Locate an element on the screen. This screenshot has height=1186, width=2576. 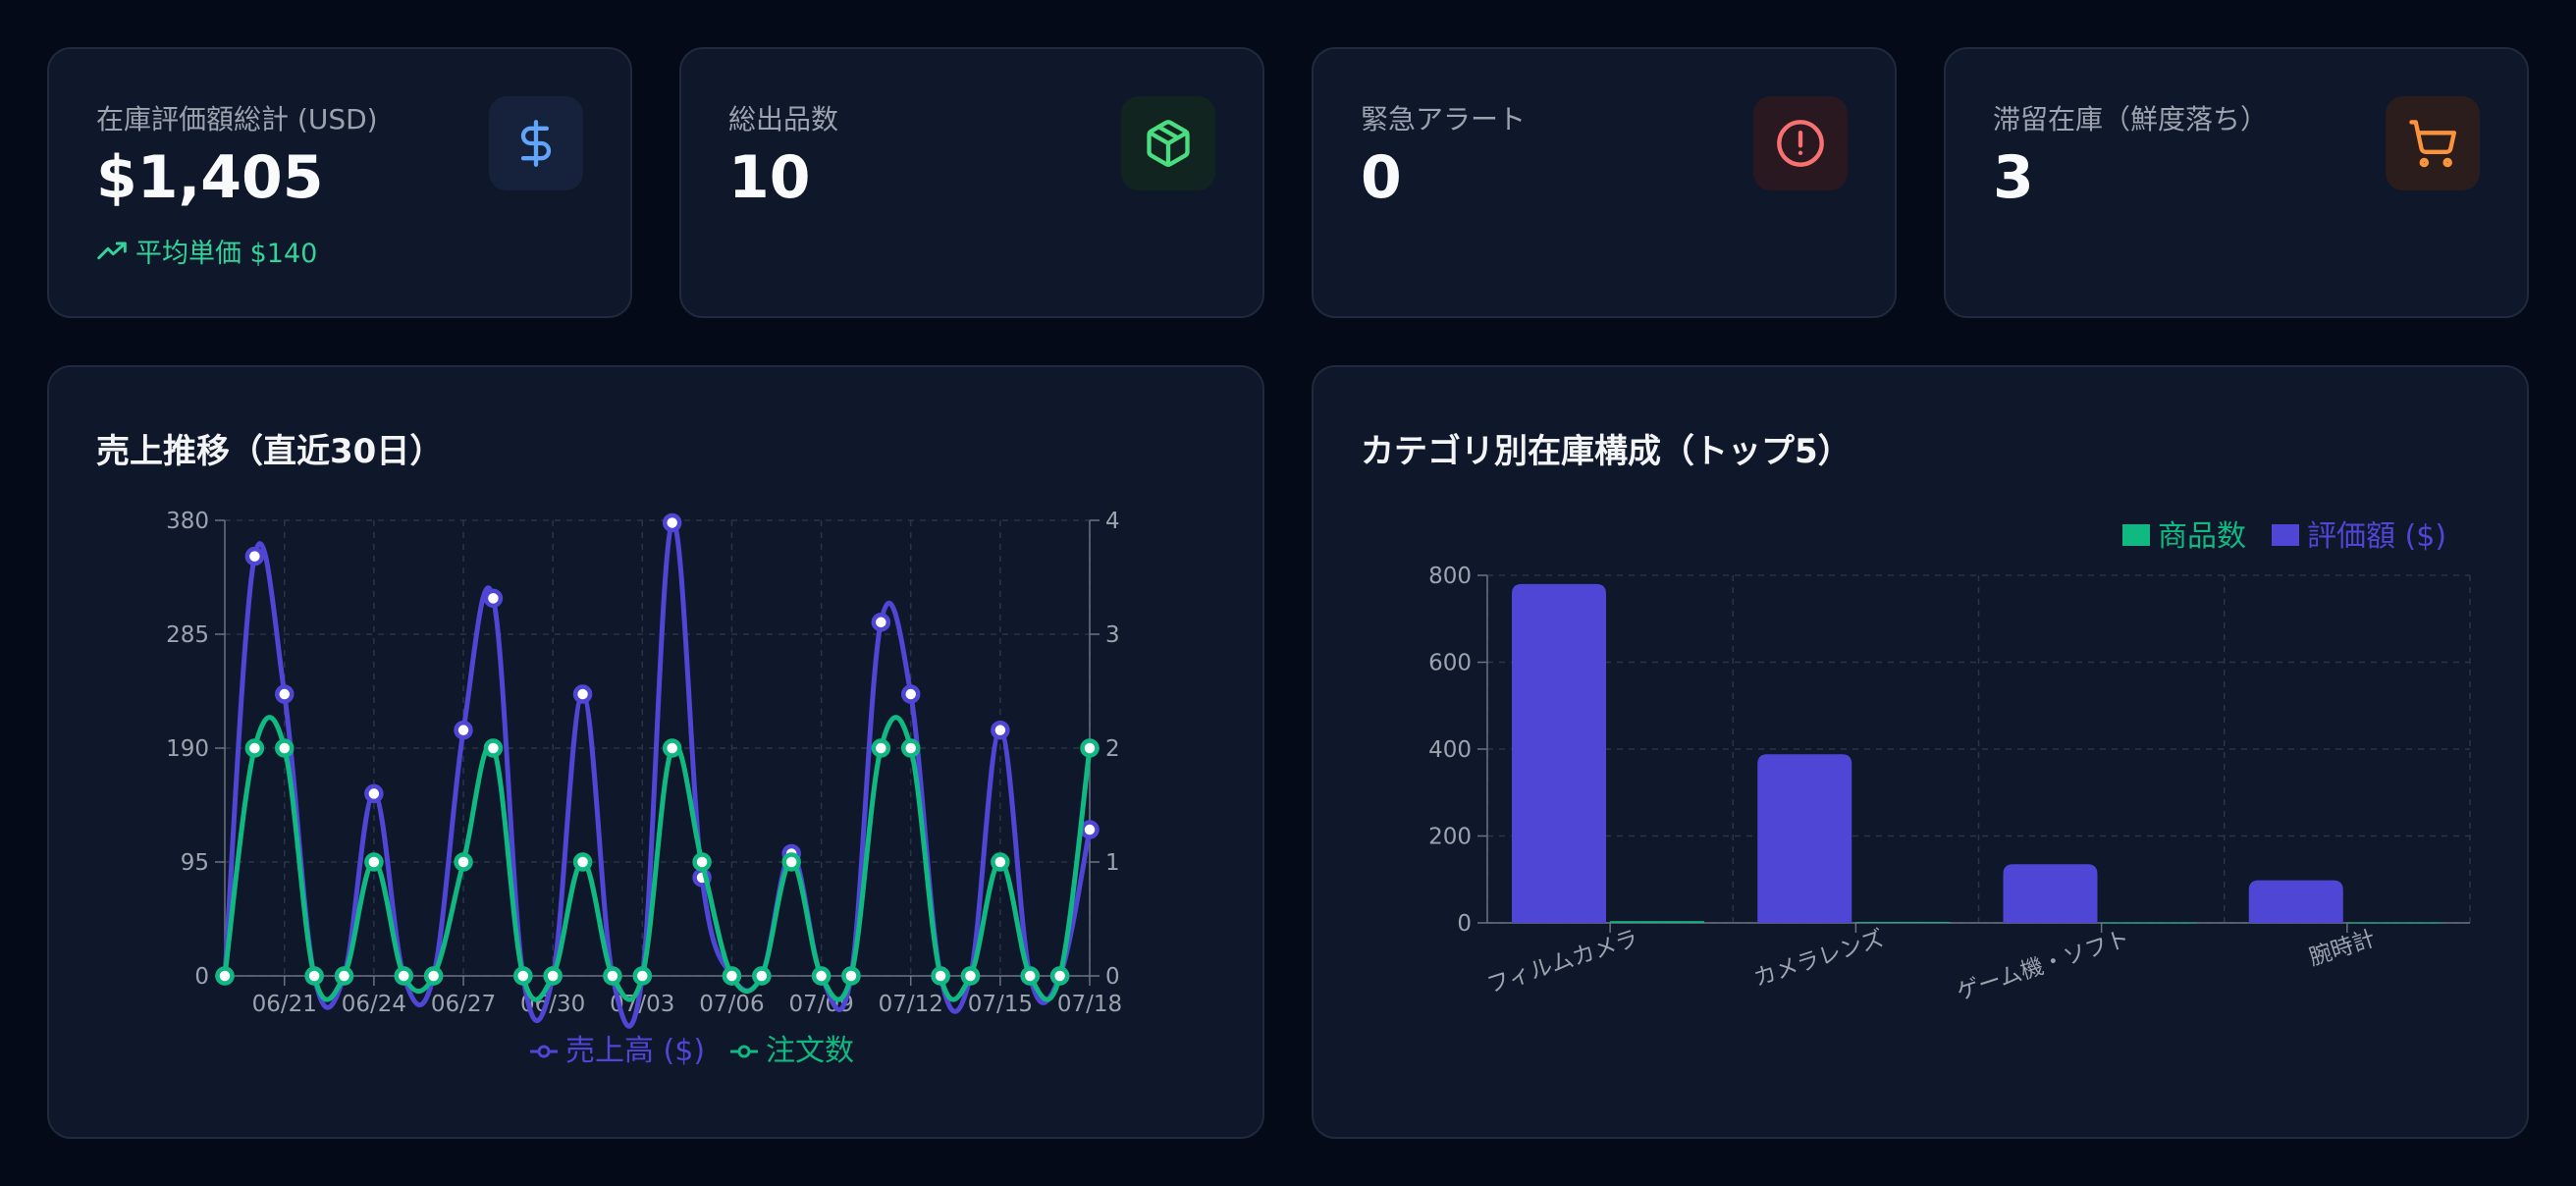
stat-value: 10 is located at coordinates (769, 177).